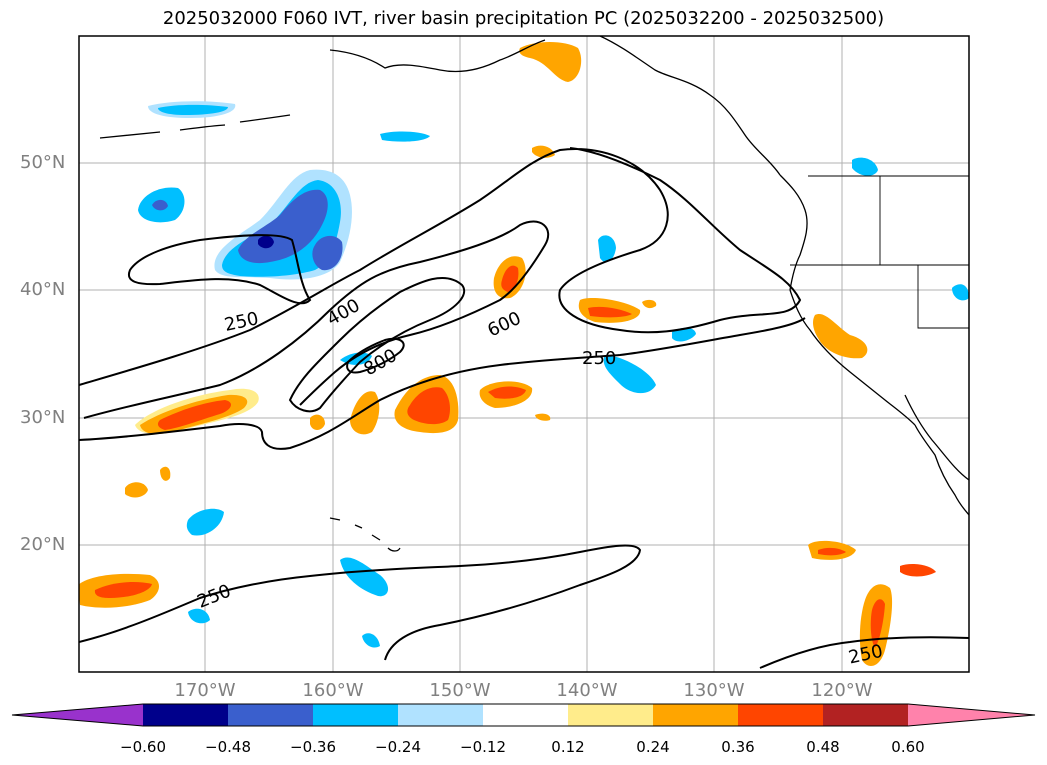 This screenshot has height=765, width=1047. What do you see at coordinates (77, 715) in the screenshot?
I see `colorbar-extend-low` at bounding box center [77, 715].